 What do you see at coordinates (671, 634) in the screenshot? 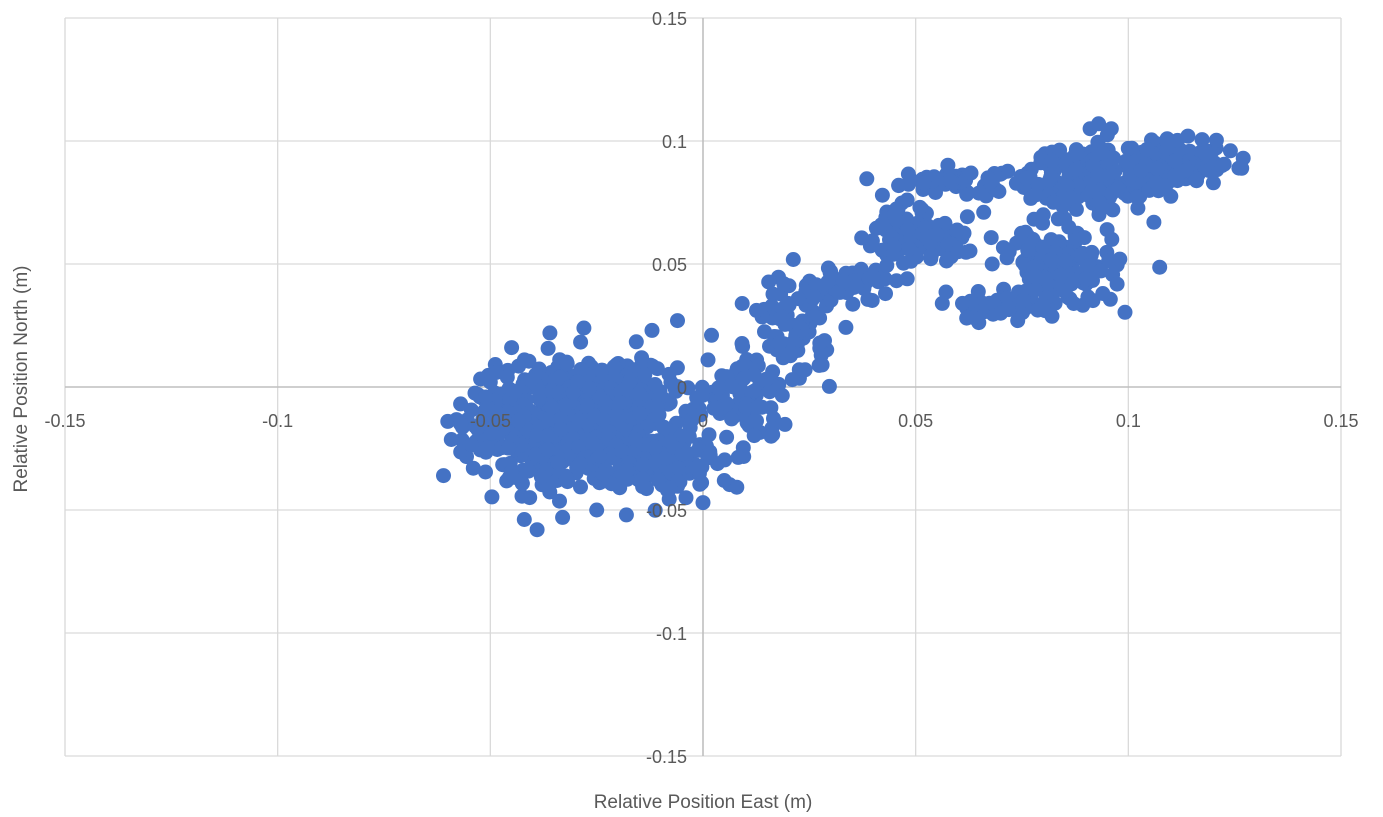
I see `y-tick-label: -0.1` at bounding box center [671, 634].